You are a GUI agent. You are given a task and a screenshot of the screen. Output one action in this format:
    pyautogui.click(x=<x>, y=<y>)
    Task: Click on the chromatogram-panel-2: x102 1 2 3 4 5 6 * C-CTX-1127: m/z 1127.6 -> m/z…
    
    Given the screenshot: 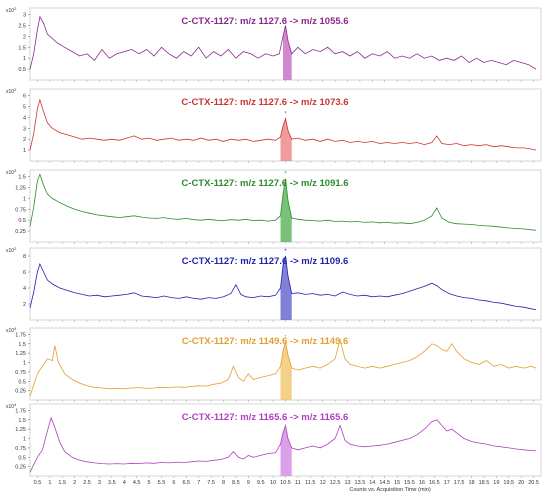 What is the action you would take?
    pyautogui.click(x=274, y=125)
    